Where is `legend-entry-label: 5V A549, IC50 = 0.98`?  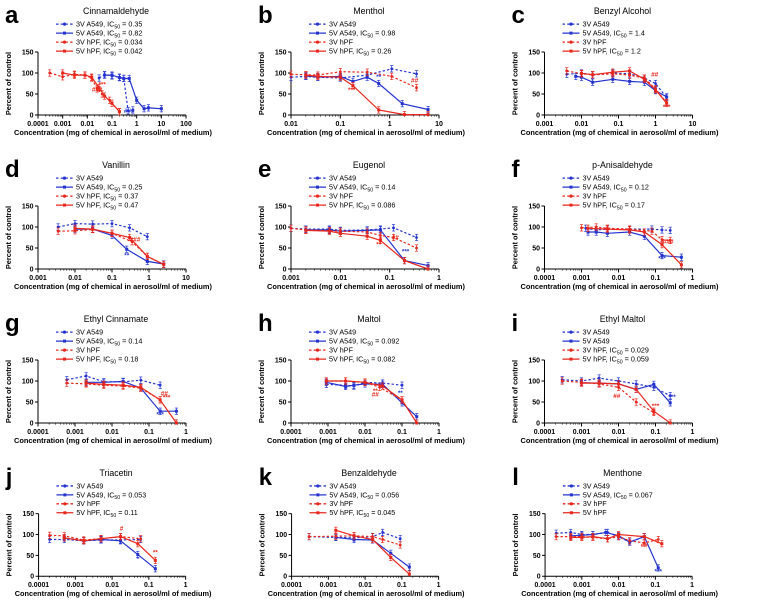 legend-entry-label: 5V A549, IC50 = 0.98 is located at coordinates (362, 34).